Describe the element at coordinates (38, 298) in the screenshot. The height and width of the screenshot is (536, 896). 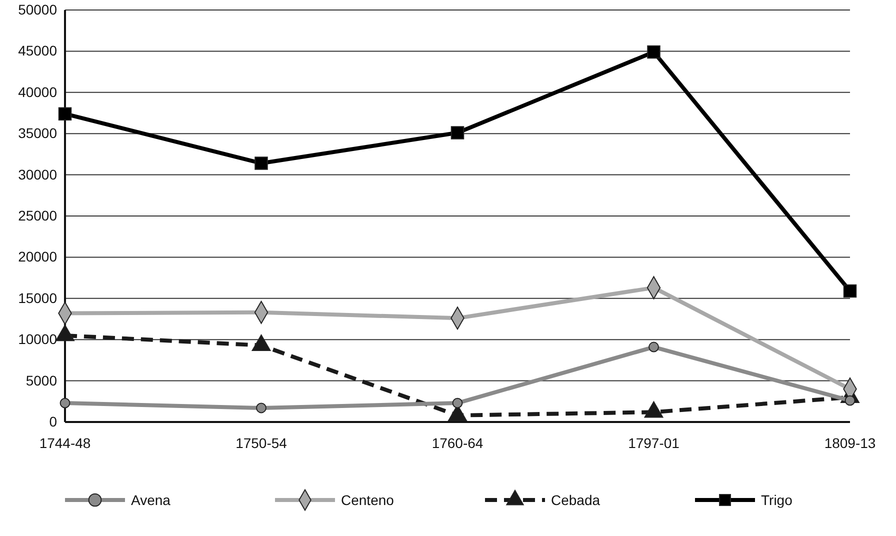
I see `y-tick-label: 15000` at that location.